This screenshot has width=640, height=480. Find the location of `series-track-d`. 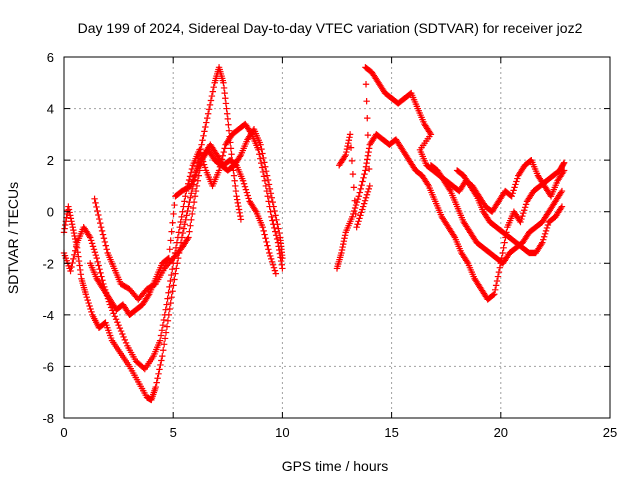

series-track-d is located at coordinates (183, 230).